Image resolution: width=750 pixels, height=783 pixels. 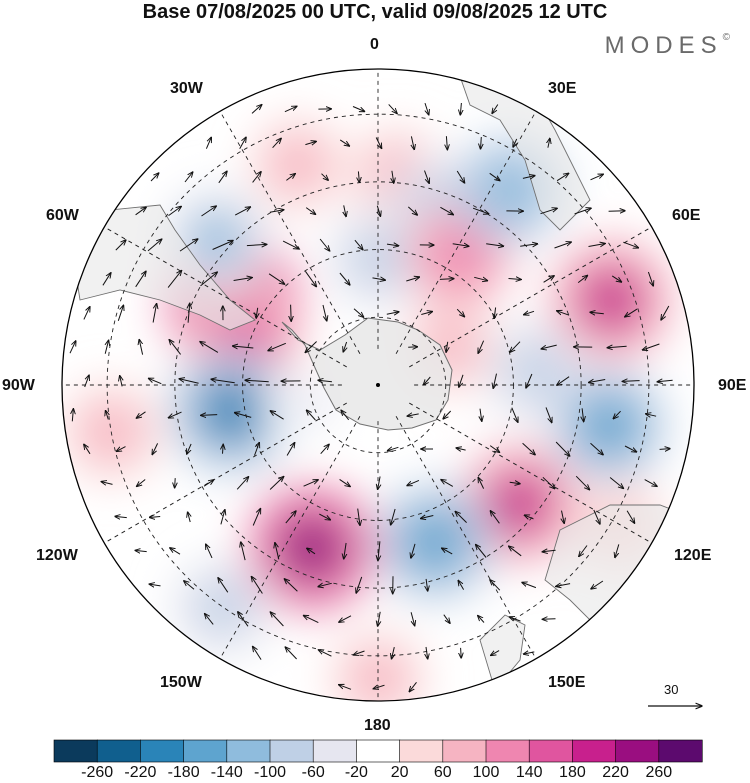 I want to click on anomaly-cell, so click(x=435, y=542).